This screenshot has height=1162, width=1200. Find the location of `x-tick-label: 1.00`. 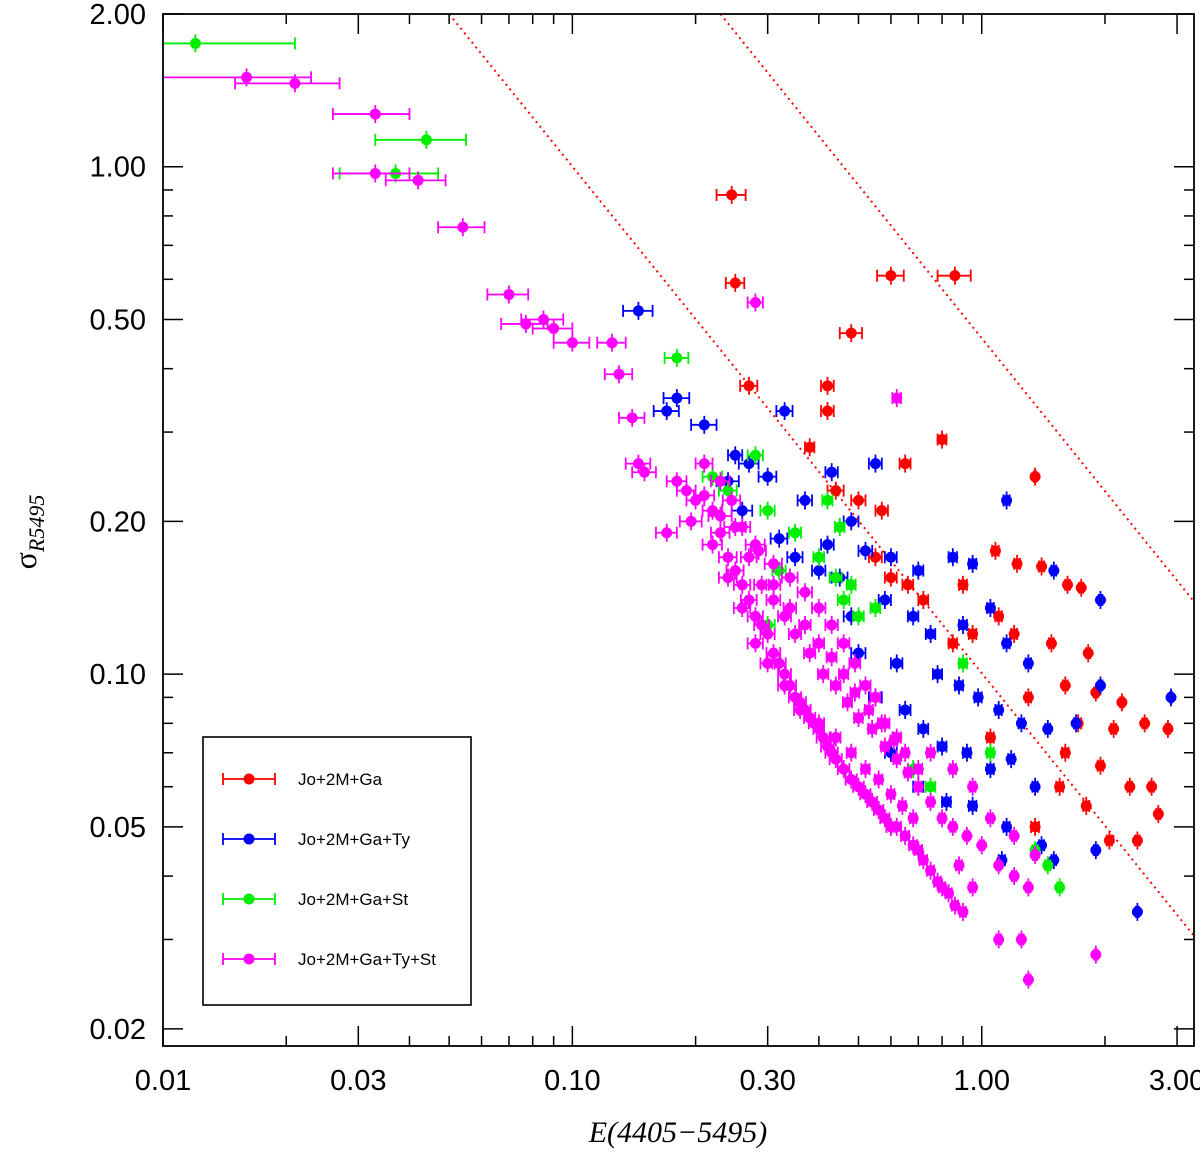

x-tick-label: 1.00 is located at coordinates (982, 1081).